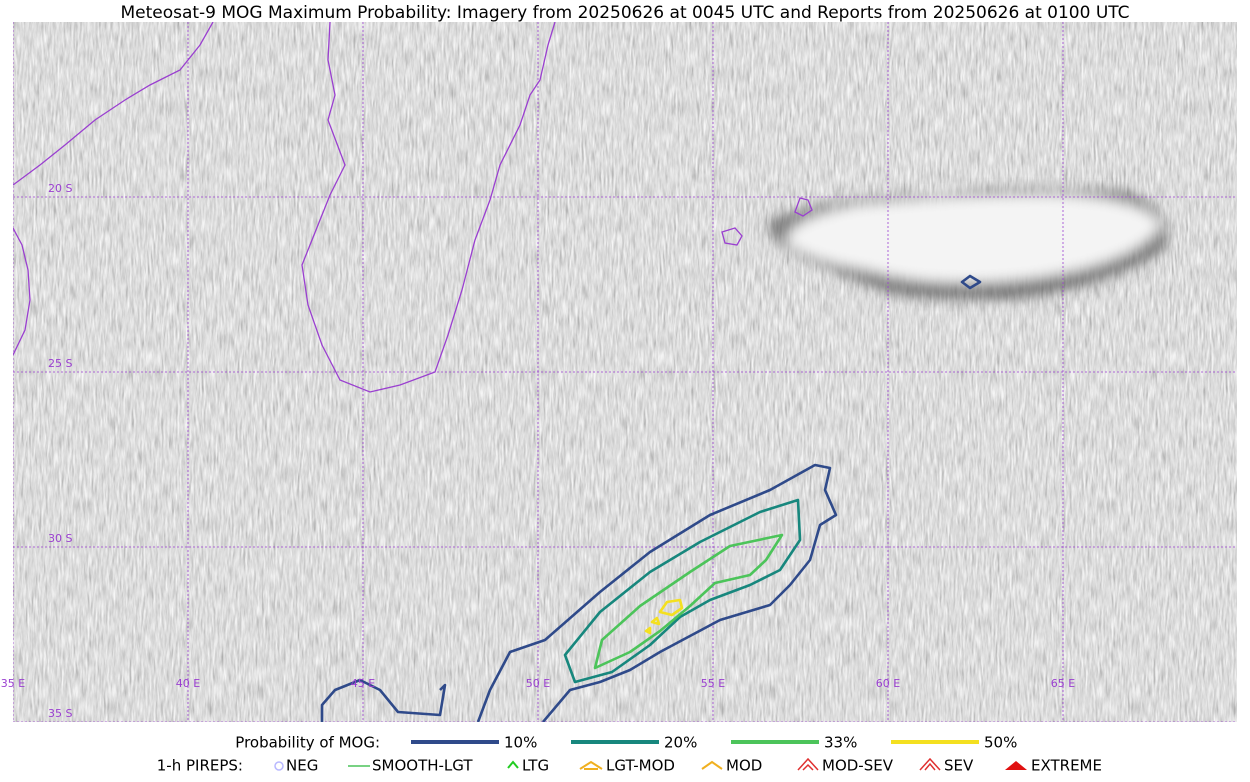 The width and height of the screenshot is (1250, 782). I want to click on legend-label: LGT-MOD, so click(640, 766).